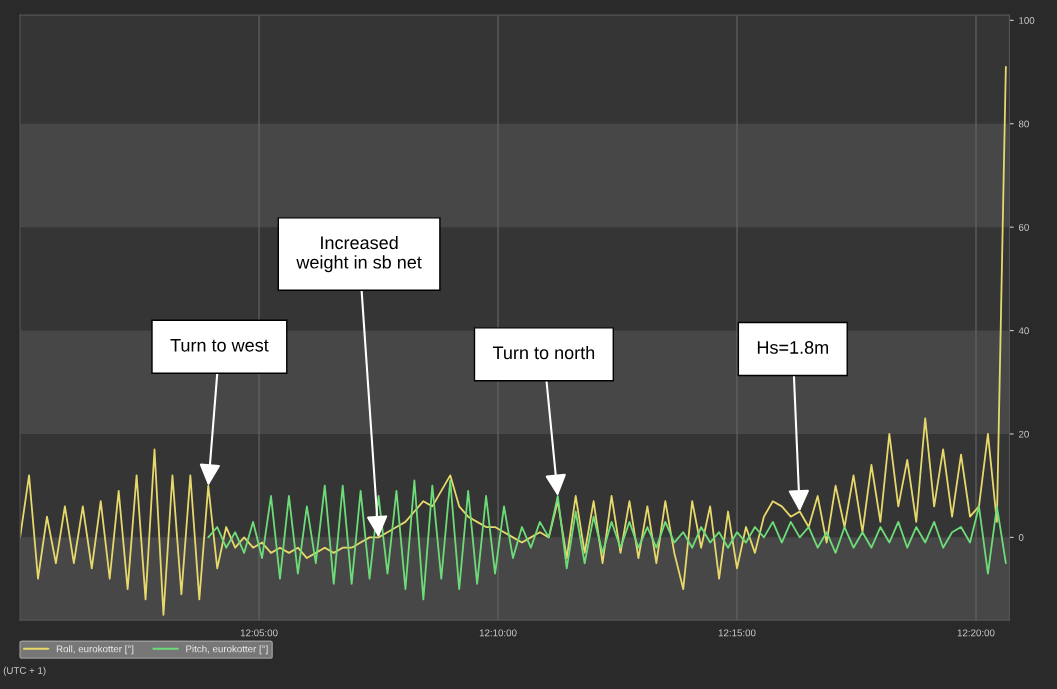  I want to click on legend-label: Pitch, eurokotter [°], so click(227, 650).